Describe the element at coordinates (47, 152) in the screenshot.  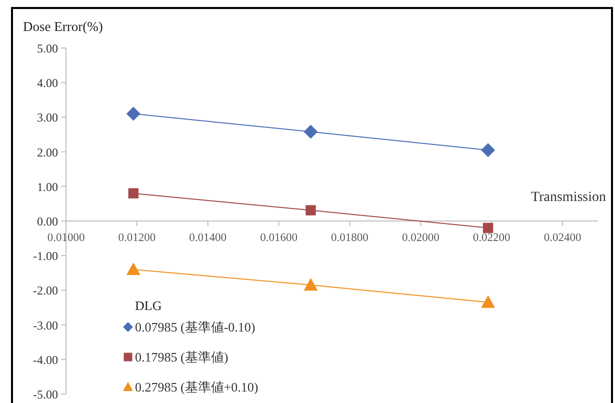
I see `y-tick-label: 2.00` at that location.